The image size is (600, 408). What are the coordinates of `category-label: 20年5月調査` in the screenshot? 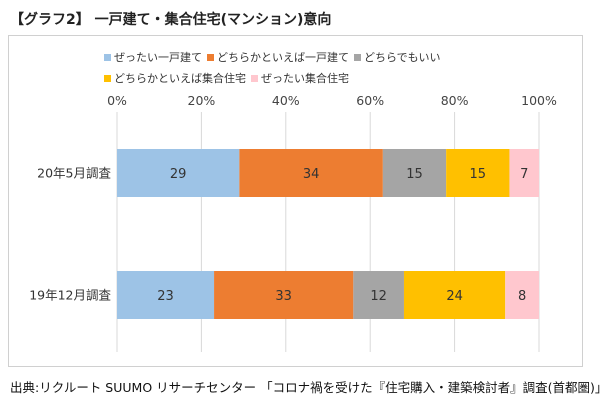 It's located at (74, 173).